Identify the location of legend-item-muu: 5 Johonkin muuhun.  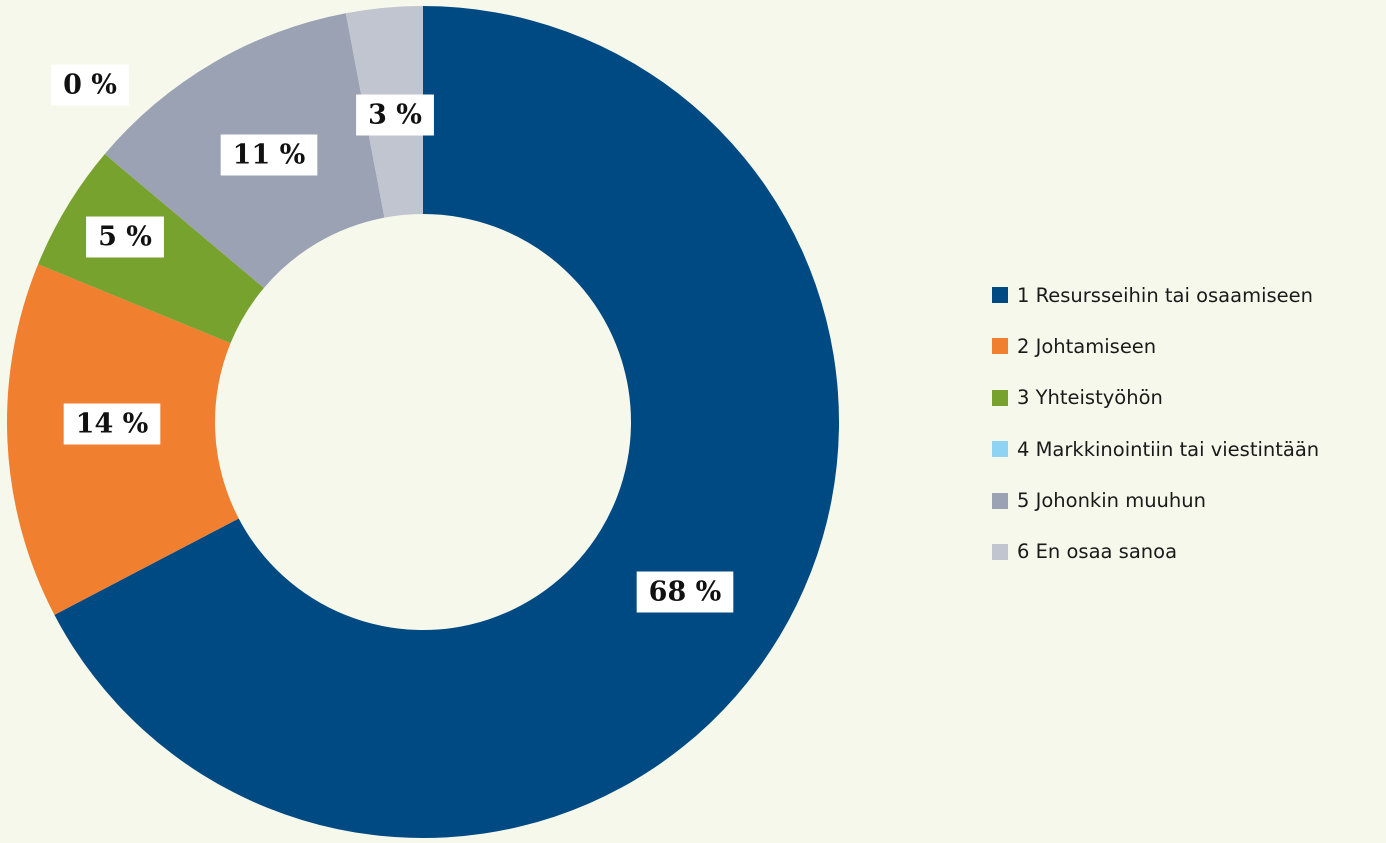
(1155, 501).